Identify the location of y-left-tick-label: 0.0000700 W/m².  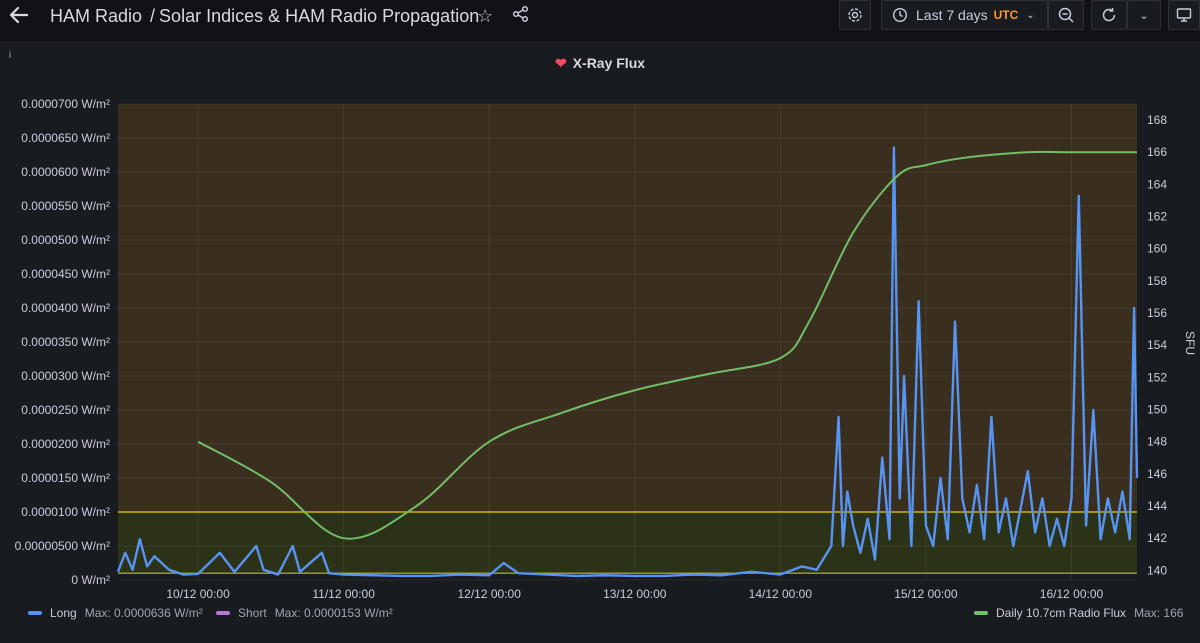
(65, 104).